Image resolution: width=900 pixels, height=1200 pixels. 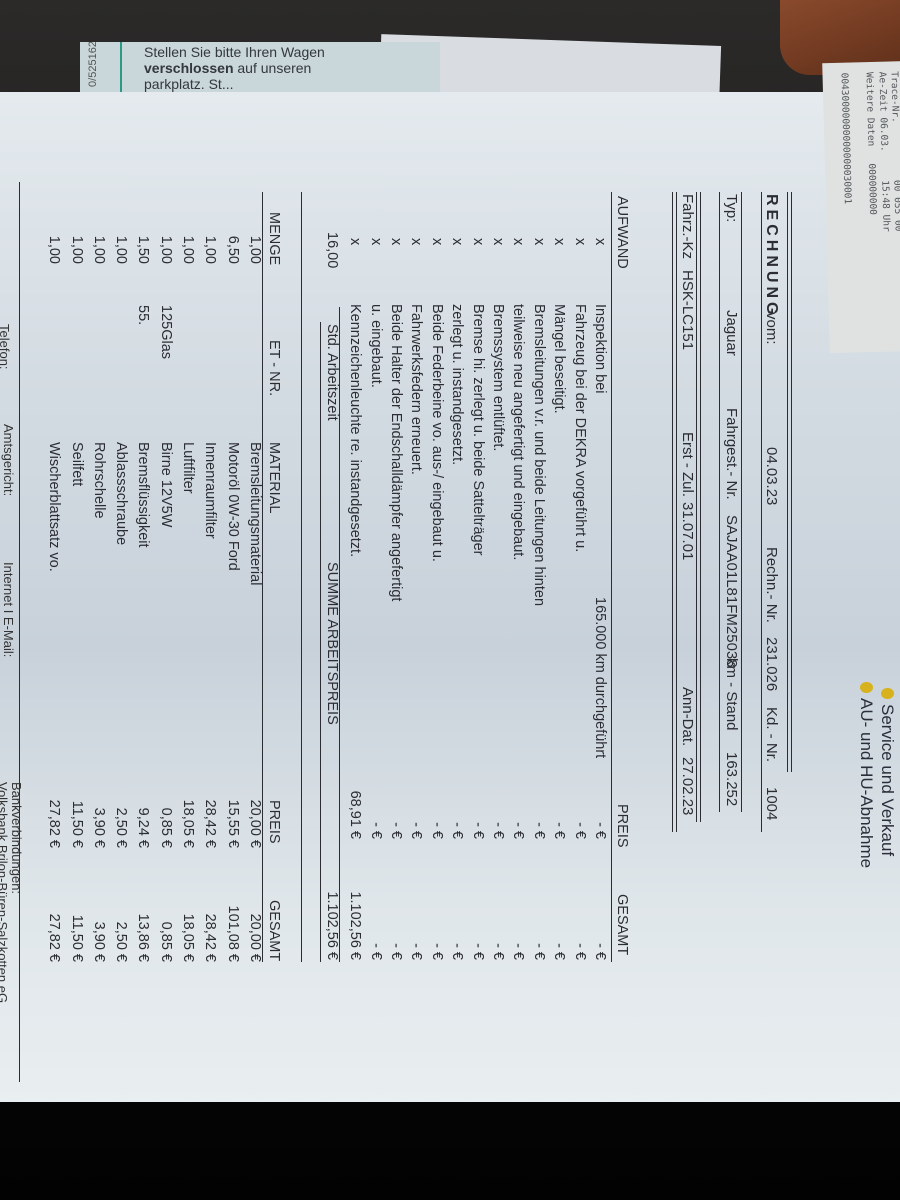 I want to click on type-label: Typ:, so click(x=731, y=208).